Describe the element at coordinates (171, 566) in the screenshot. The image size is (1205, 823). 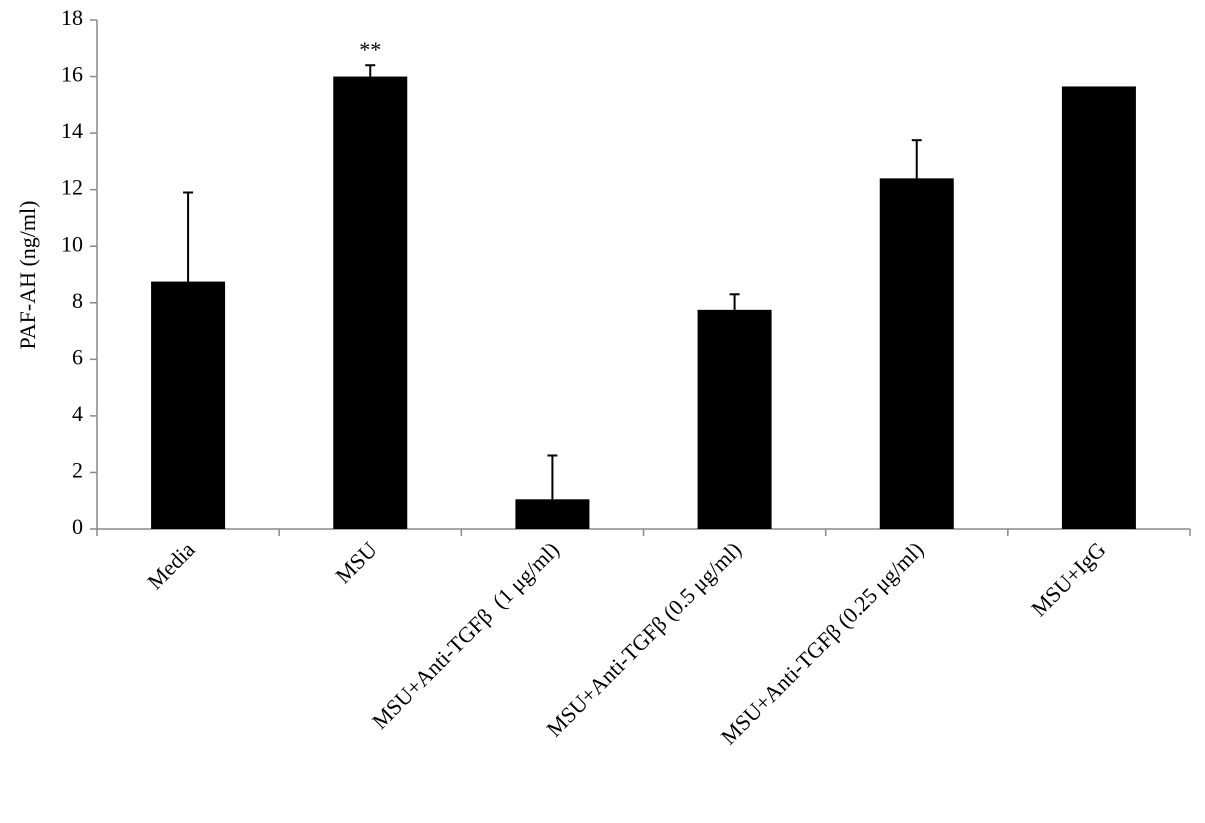
I see `x-tick-label: Media` at that location.